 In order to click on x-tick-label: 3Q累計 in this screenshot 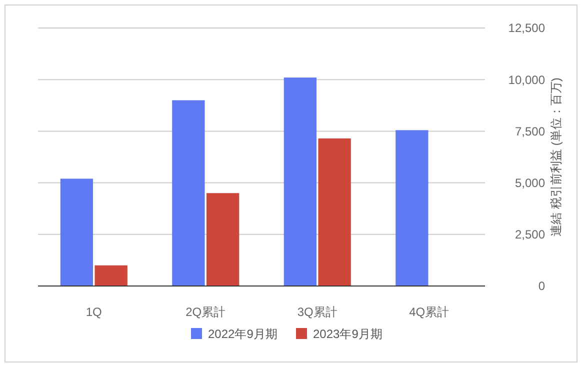, I will do `click(317, 312)`.